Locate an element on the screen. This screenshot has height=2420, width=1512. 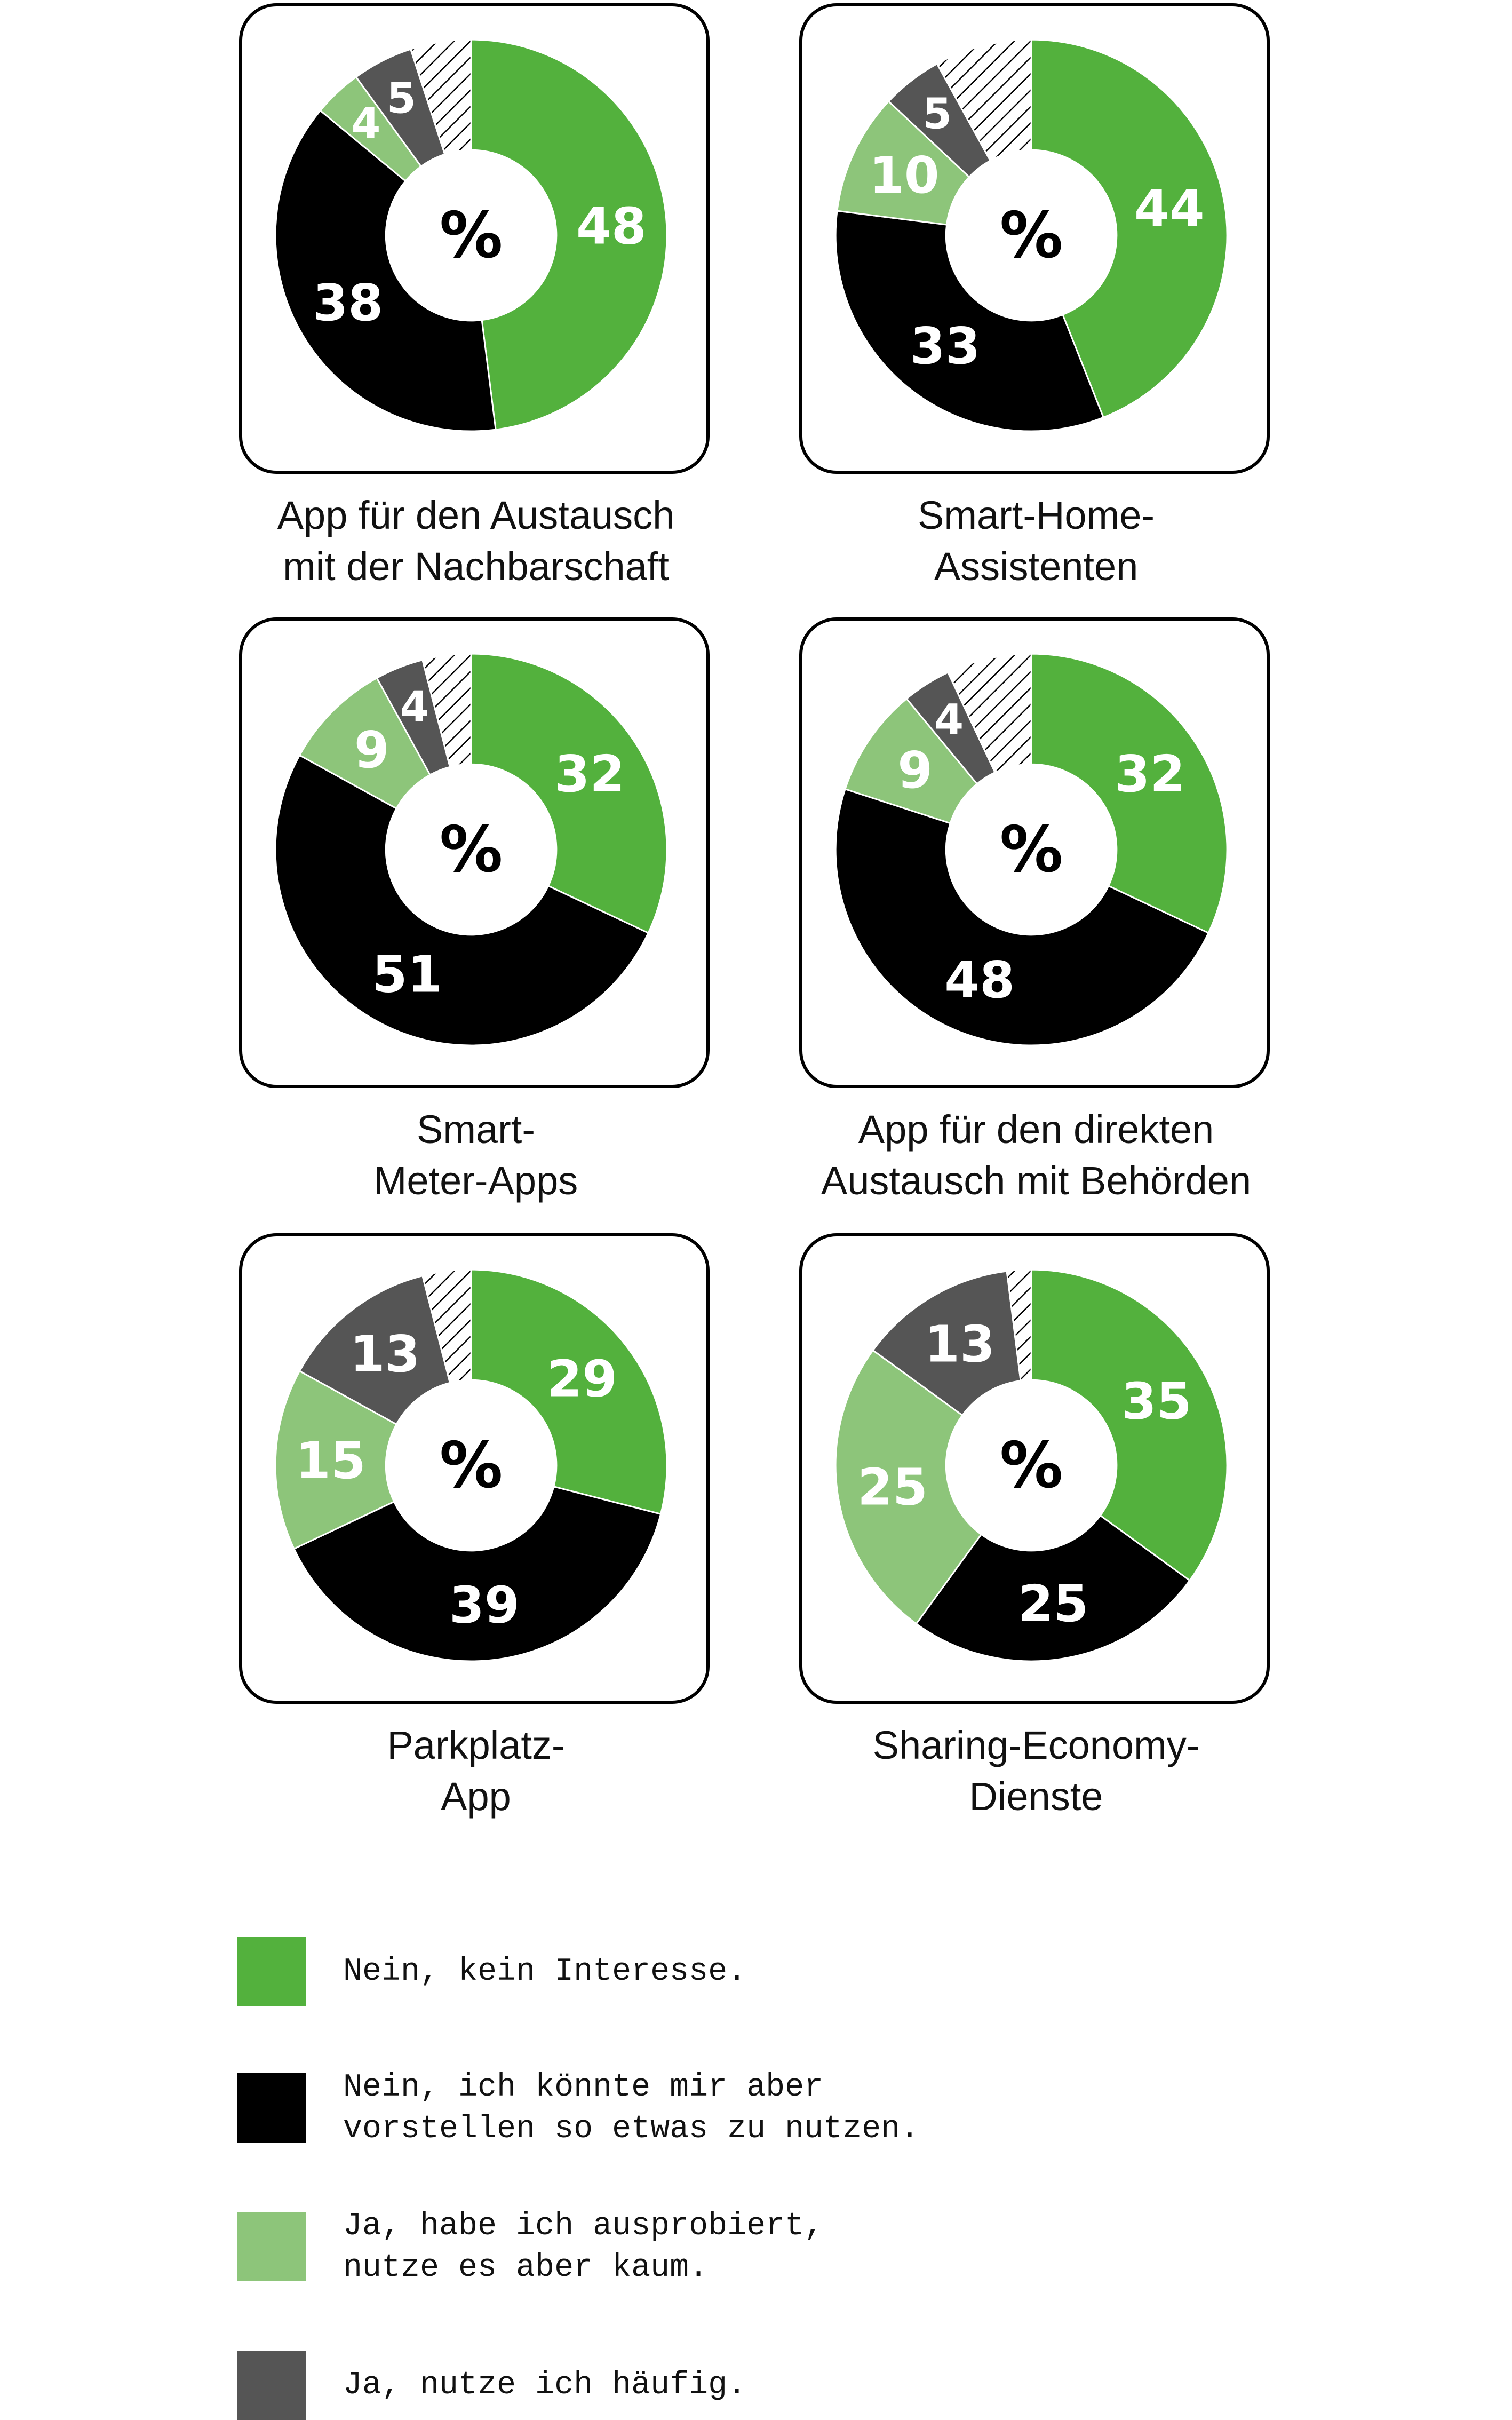
donut-chart-box: 32 48 9 4% is located at coordinates (1035, 852).